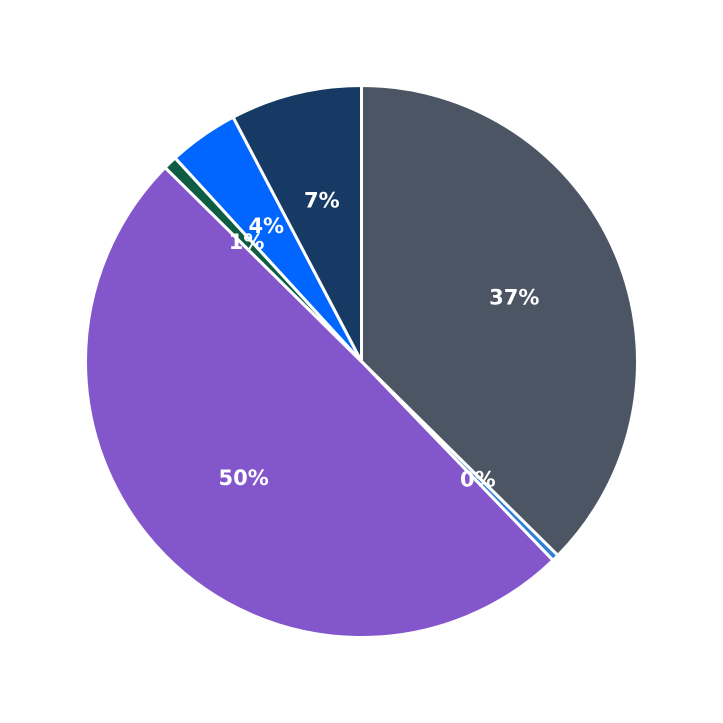 The height and width of the screenshot is (723, 723). Describe the element at coordinates (247, 242) in the screenshot. I see `pie-slice-label-3: 1%` at that location.